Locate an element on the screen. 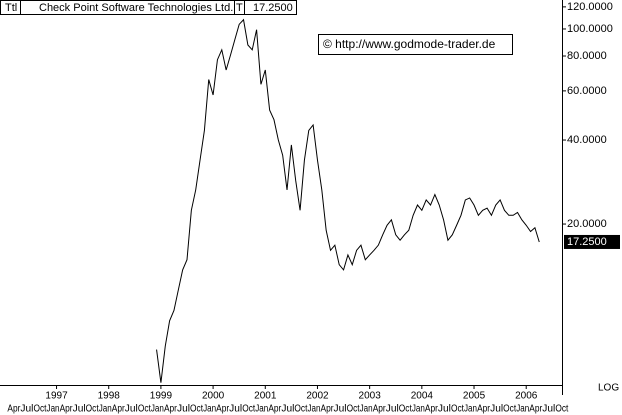 This screenshot has width=622, height=415. x-tick-label: 2003 is located at coordinates (370, 396).